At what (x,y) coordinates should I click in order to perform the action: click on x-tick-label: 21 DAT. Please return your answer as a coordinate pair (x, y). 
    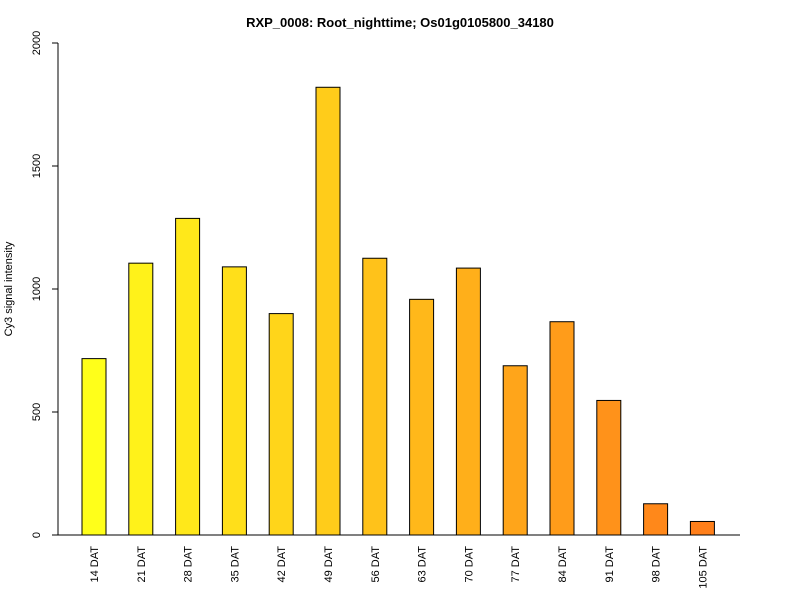
    Looking at the image, I should click on (142, 564).